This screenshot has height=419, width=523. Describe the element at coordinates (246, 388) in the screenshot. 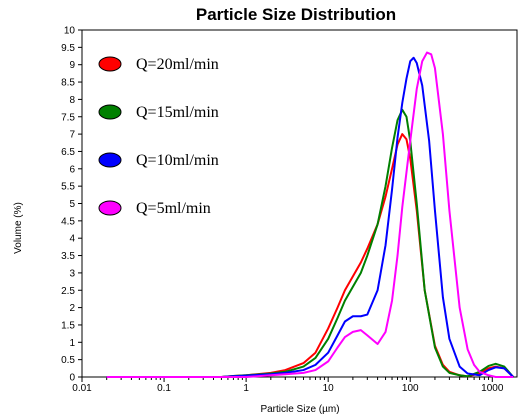

I see `x-tick-label: 1` at that location.